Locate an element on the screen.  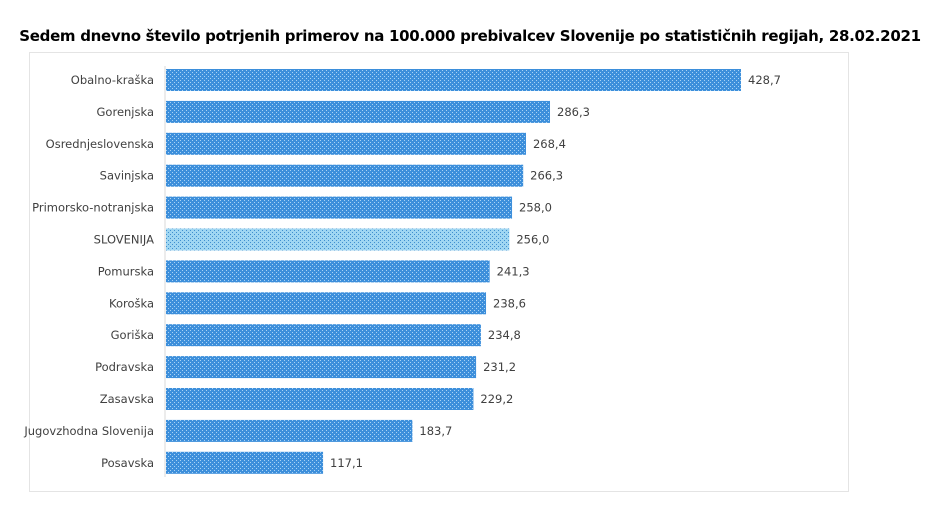
bar-zasavska is located at coordinates (320, 399).